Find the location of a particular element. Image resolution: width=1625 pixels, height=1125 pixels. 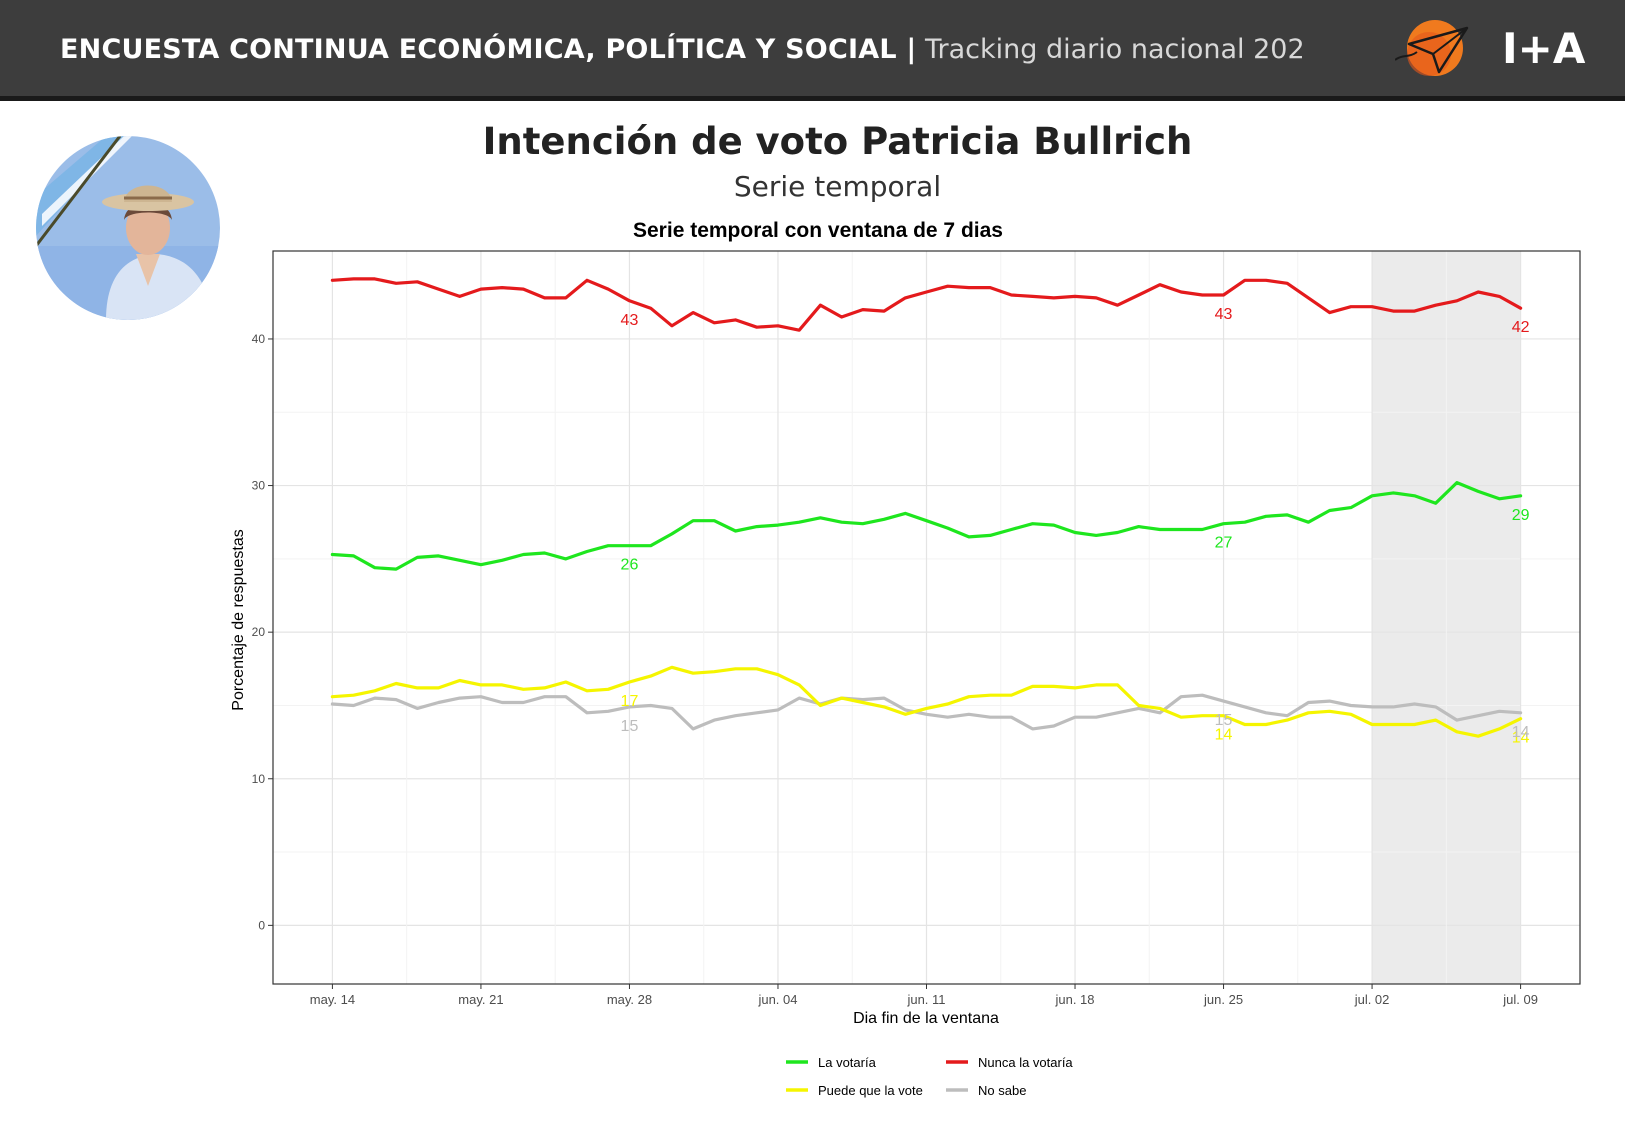

x-tick-label: may. 28 is located at coordinates (629, 999).